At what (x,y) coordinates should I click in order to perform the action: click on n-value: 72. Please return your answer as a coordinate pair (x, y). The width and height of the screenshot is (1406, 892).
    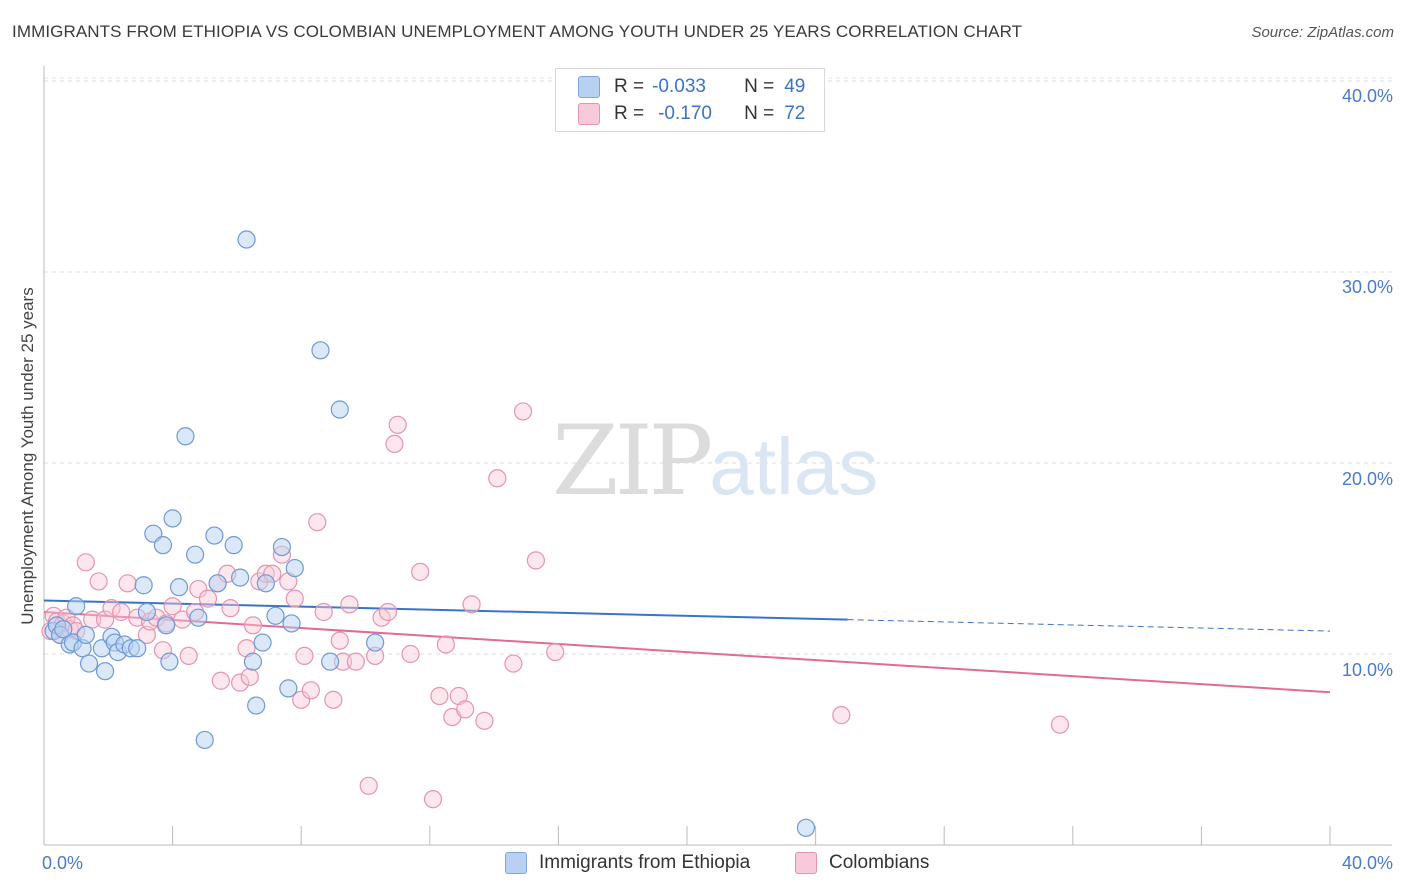
    Looking at the image, I should click on (795, 113).